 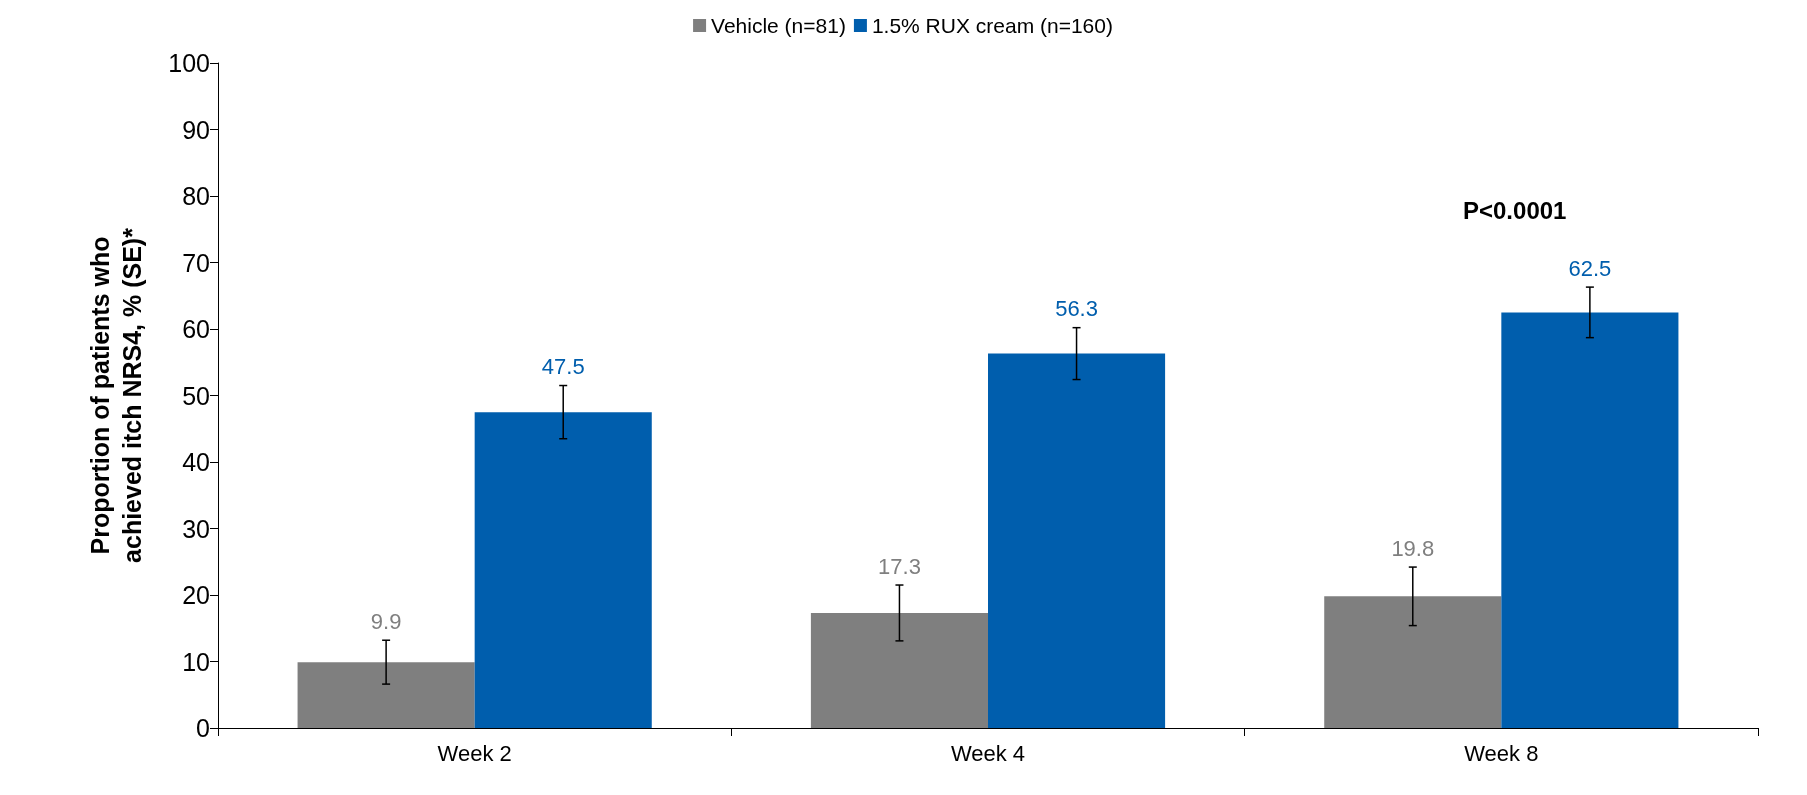 What do you see at coordinates (196, 329) in the screenshot?
I see `y-tick-label: 60` at bounding box center [196, 329].